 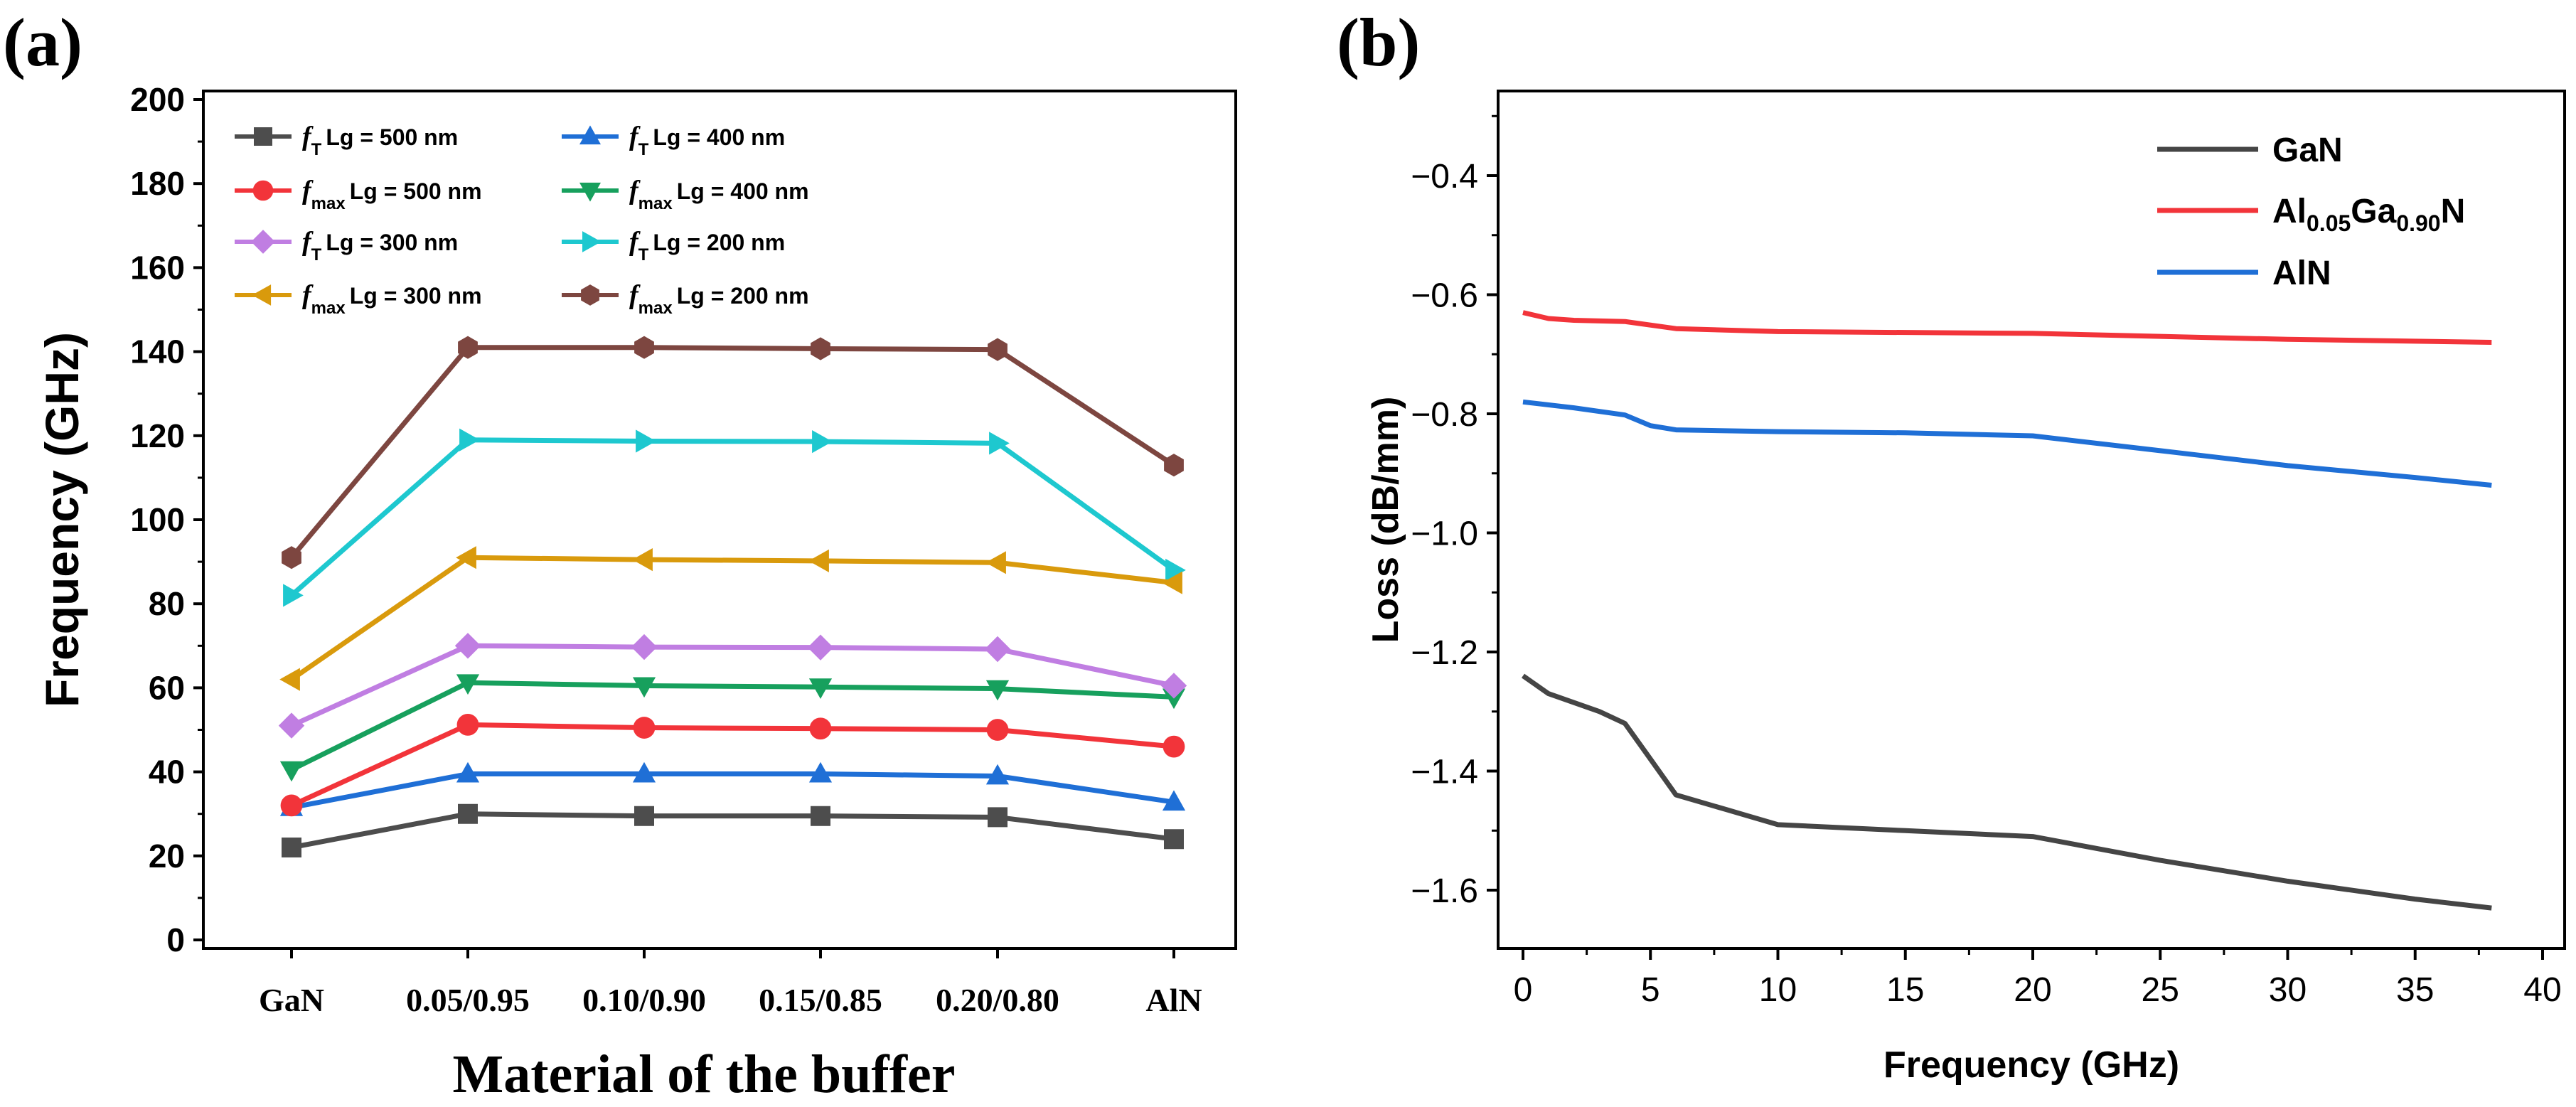 What do you see at coordinates (704, 1074) in the screenshot?
I see `x-axis-label-a: Material of the buffer` at bounding box center [704, 1074].